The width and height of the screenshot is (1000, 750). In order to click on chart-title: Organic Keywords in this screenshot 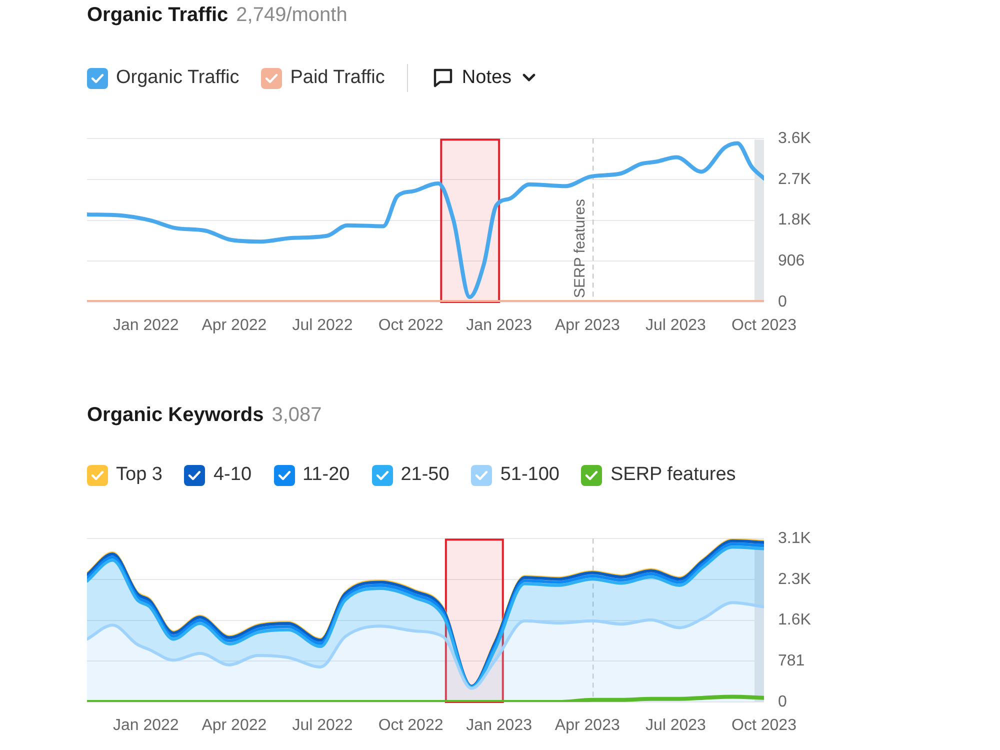, I will do `click(175, 415)`.